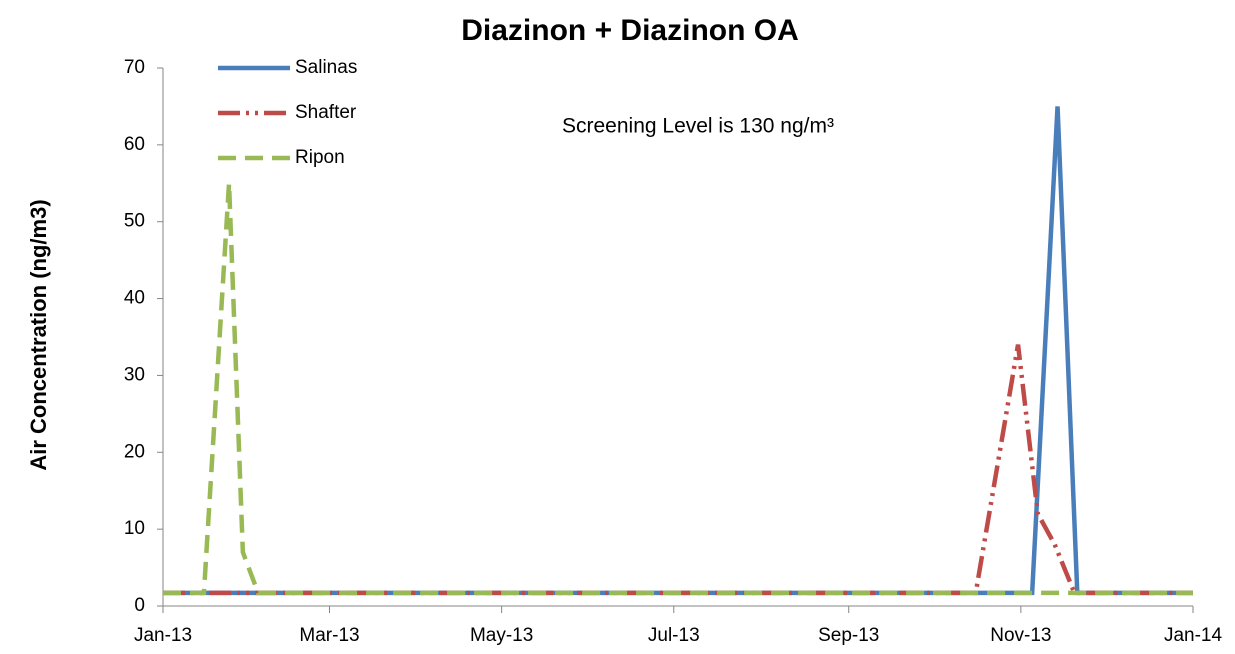  I want to click on x-tick-label: Nov-13, so click(1020, 635).